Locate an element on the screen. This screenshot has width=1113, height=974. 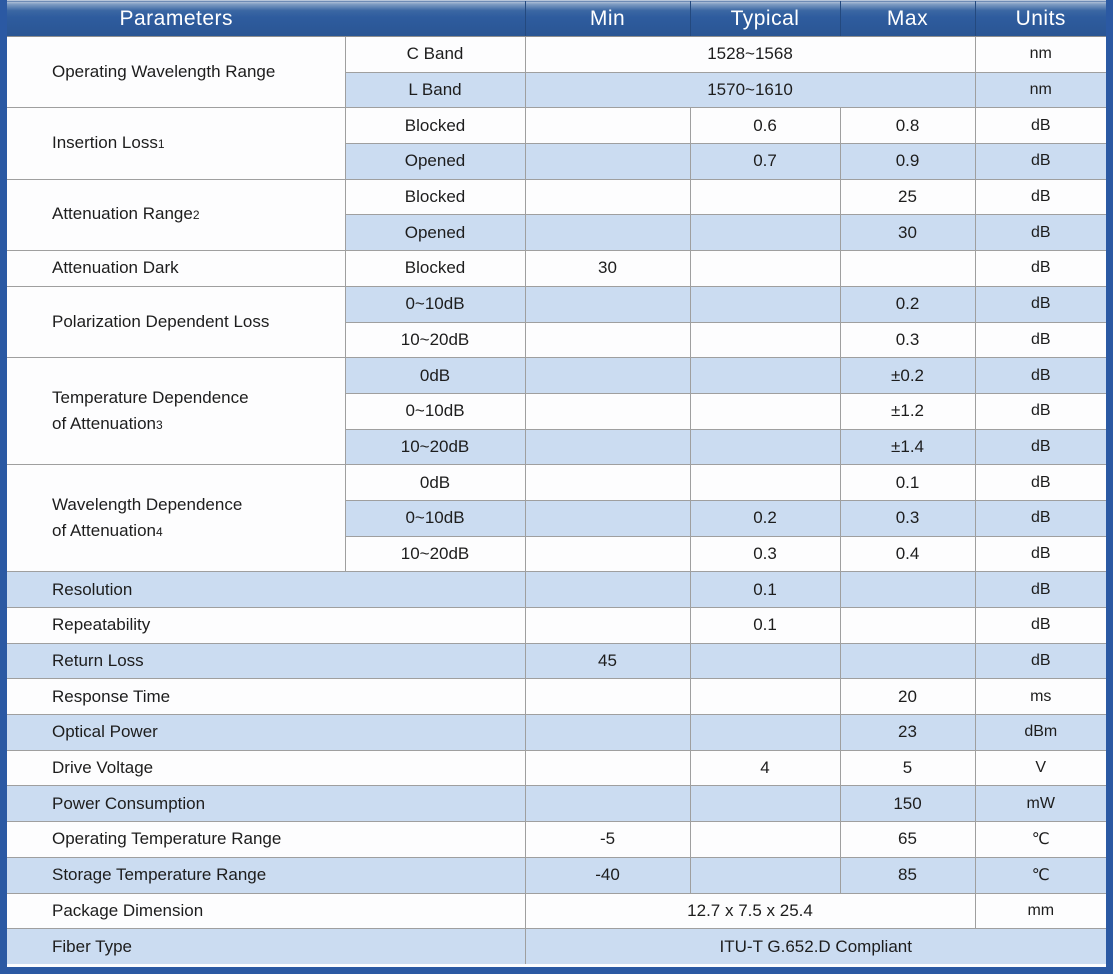
table-row: Repeatability 0.1 dB is located at coordinates (556, 625).